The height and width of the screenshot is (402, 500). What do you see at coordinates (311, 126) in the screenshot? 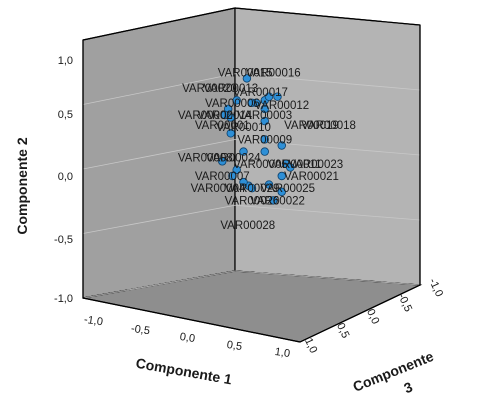
I see `point-label: VAR00019` at bounding box center [311, 126].